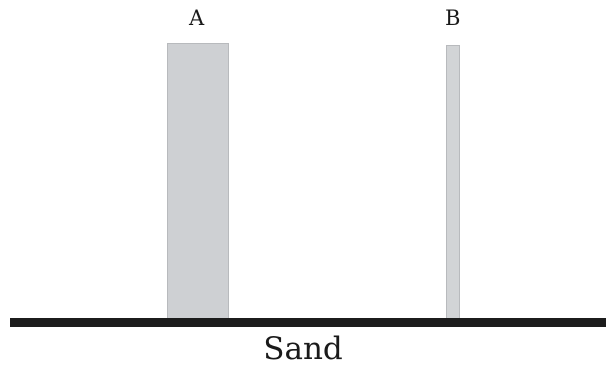  Describe the element at coordinates (197, 18) in the screenshot. I see `block-a-label: A` at that location.